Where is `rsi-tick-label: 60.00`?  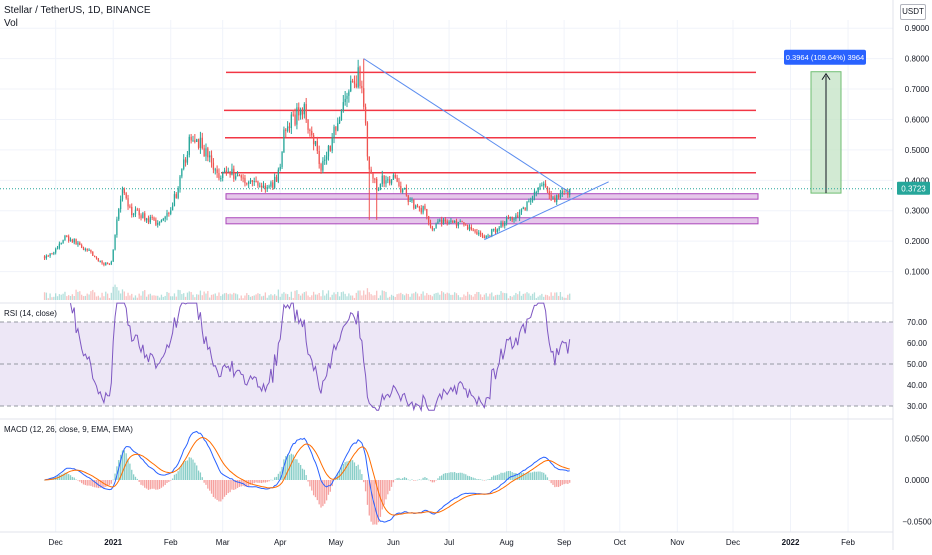
rsi-tick-label: 60.00 is located at coordinates (917, 343).